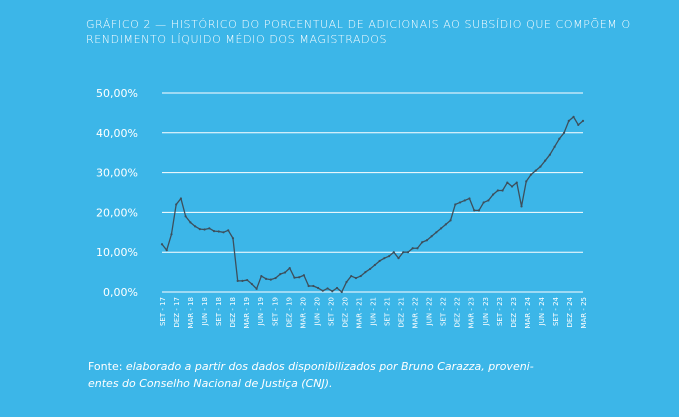  What do you see at coordinates (275, 311) in the screenshot?
I see `x-tick-label: SET - 19` at bounding box center [275, 311].